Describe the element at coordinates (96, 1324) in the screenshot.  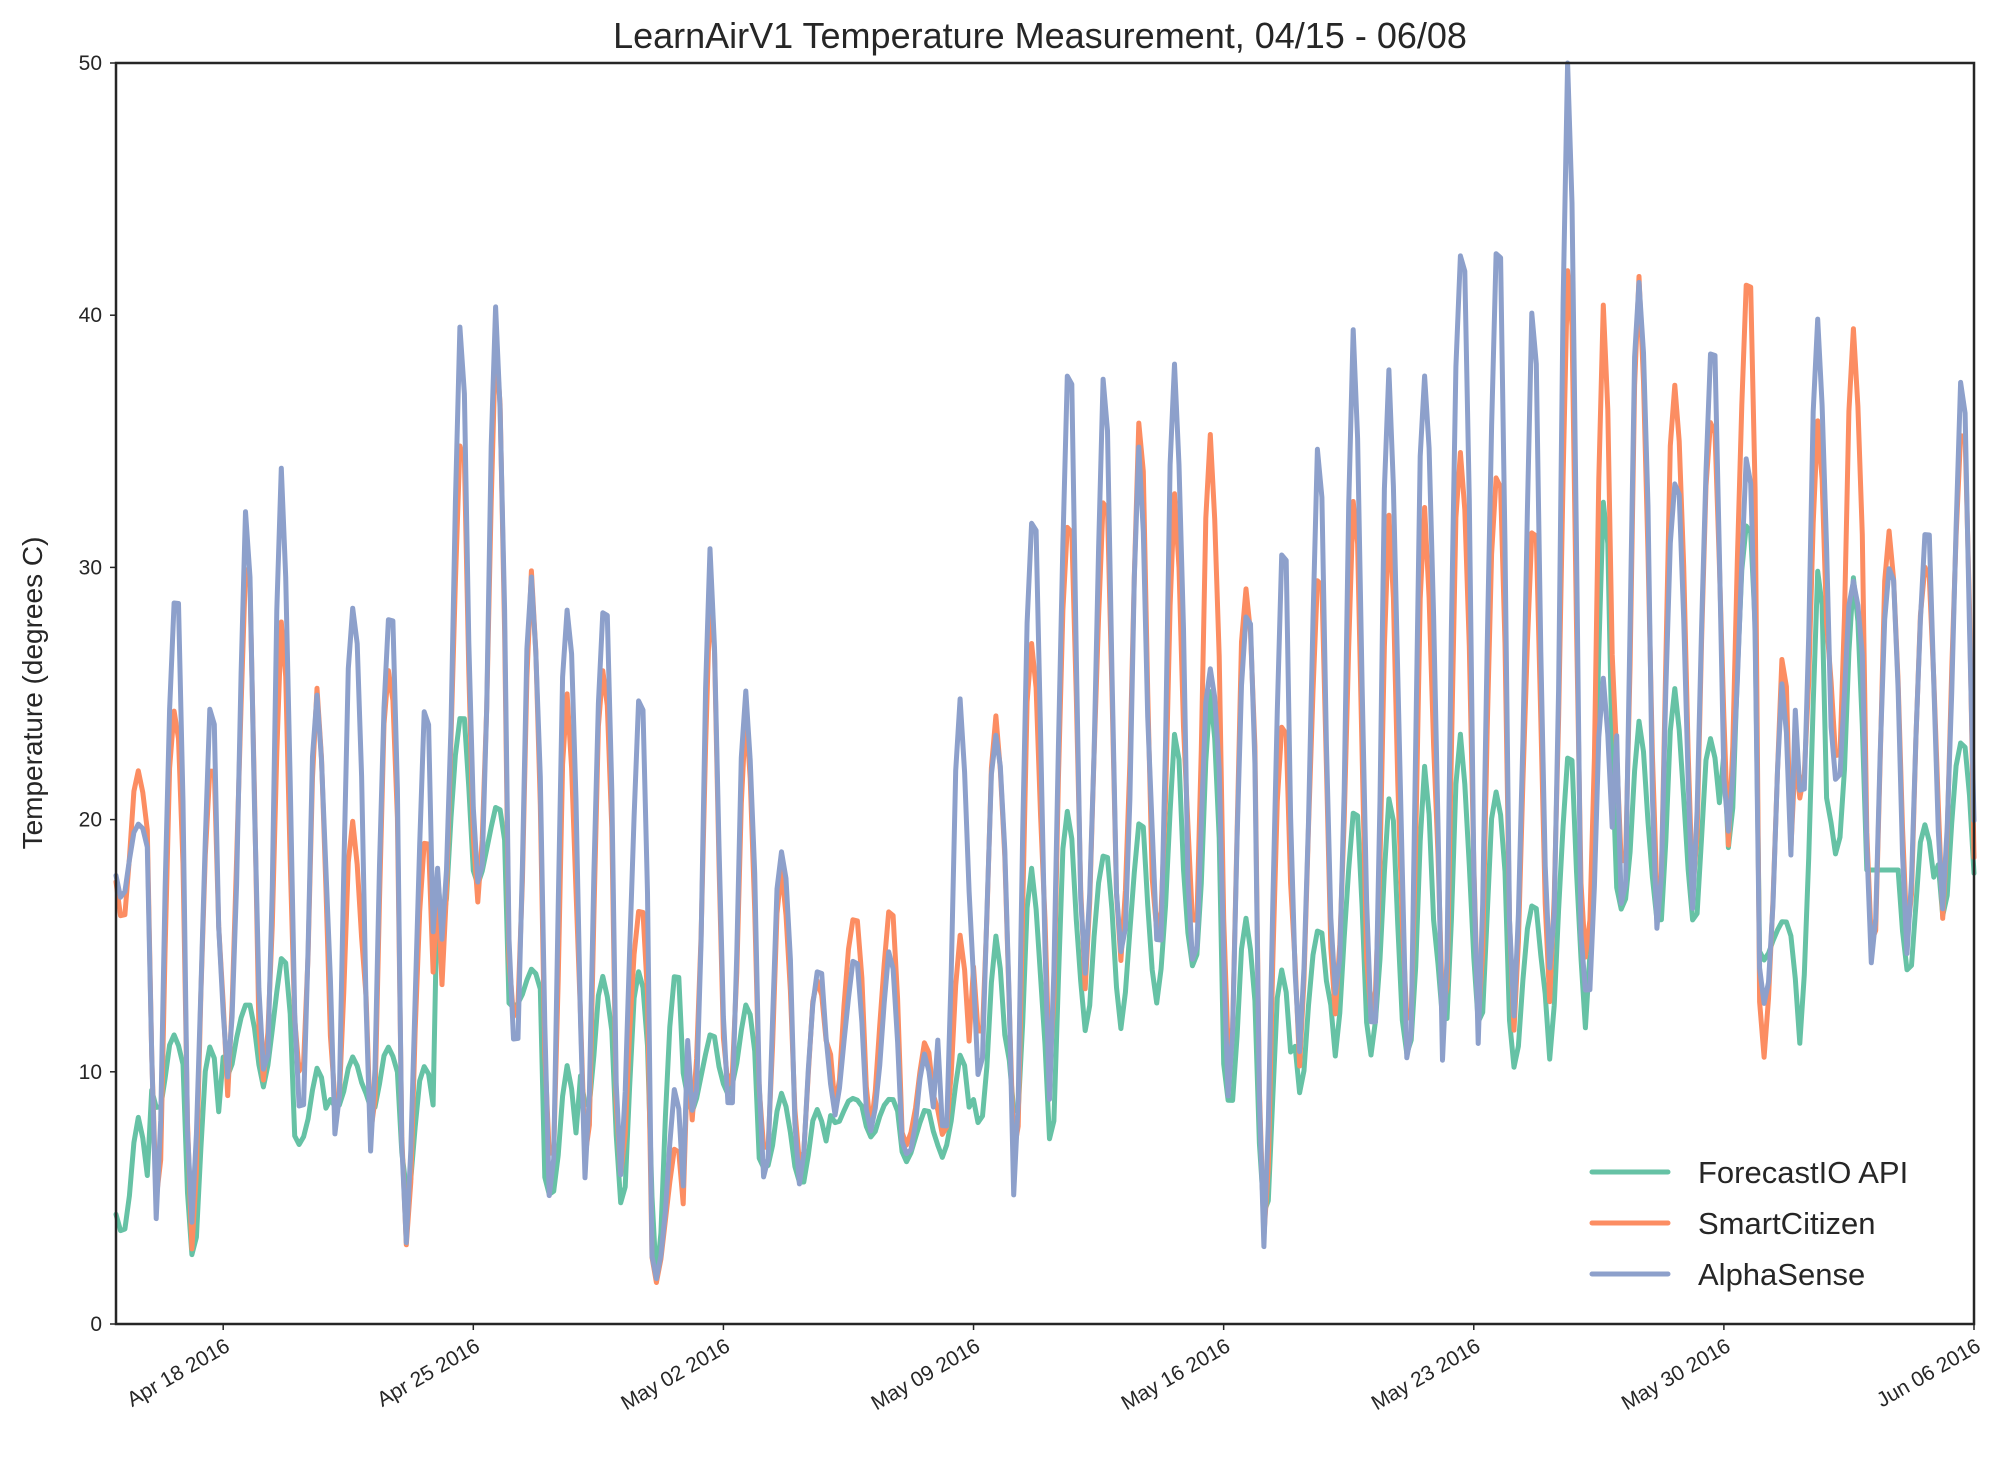
I see `y-tick-label: 0` at that location.